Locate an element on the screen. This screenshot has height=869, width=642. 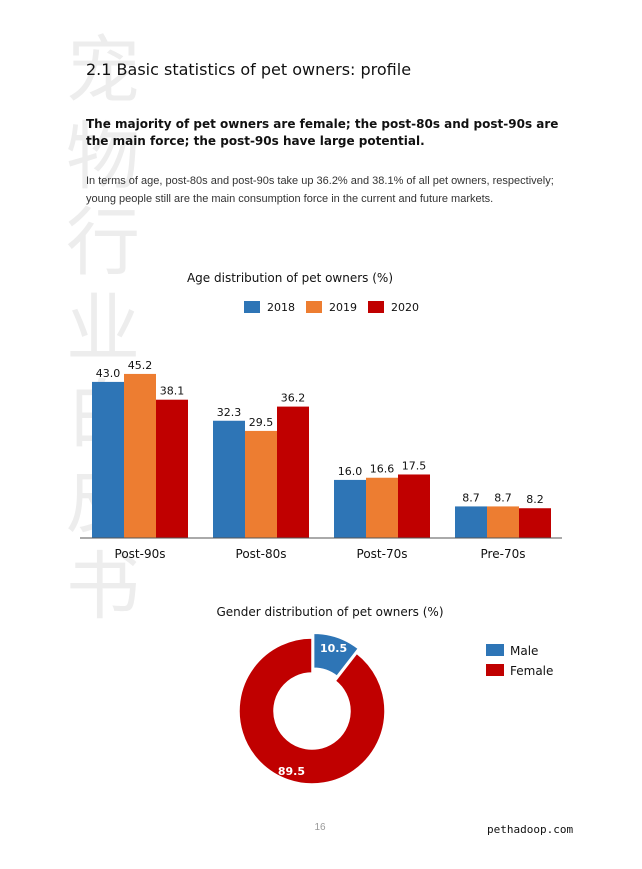
data-label: 16.6 is located at coordinates (382, 469).